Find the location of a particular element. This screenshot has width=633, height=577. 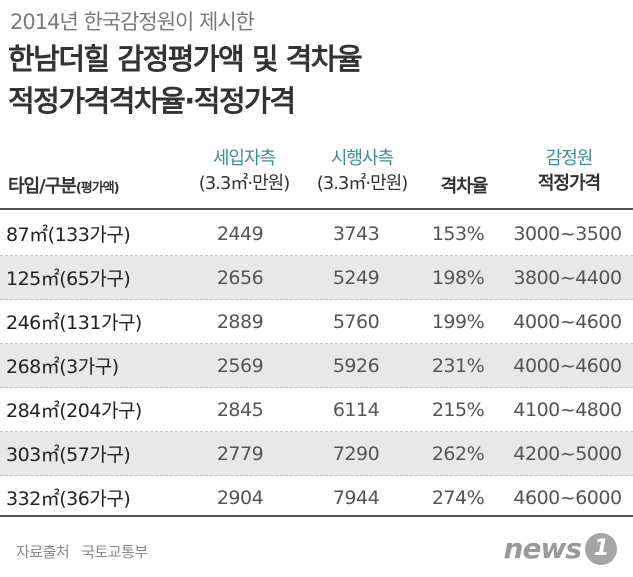

column-header-market: 시행사측 (3.3㎡·만원) is located at coordinates (362, 171).